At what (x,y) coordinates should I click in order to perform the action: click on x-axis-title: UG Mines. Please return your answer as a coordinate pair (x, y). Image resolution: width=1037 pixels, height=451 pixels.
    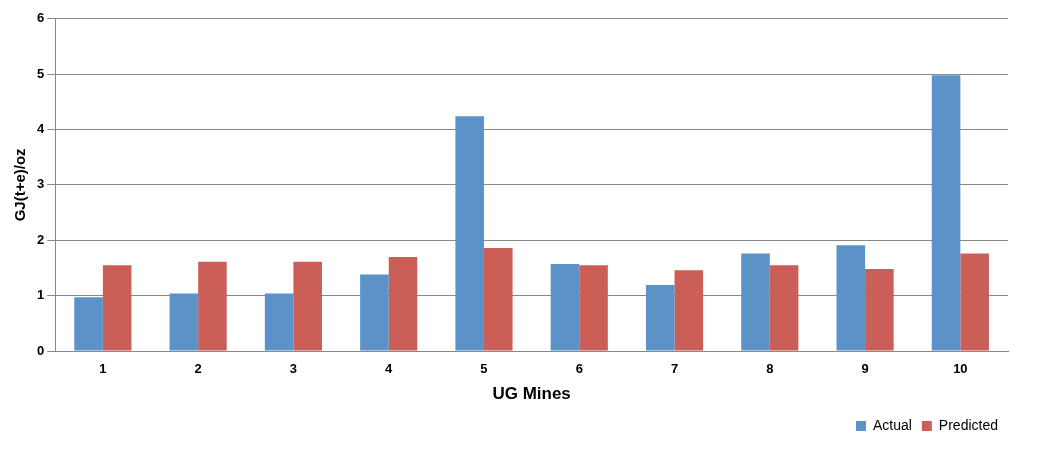
    Looking at the image, I should click on (531, 394).